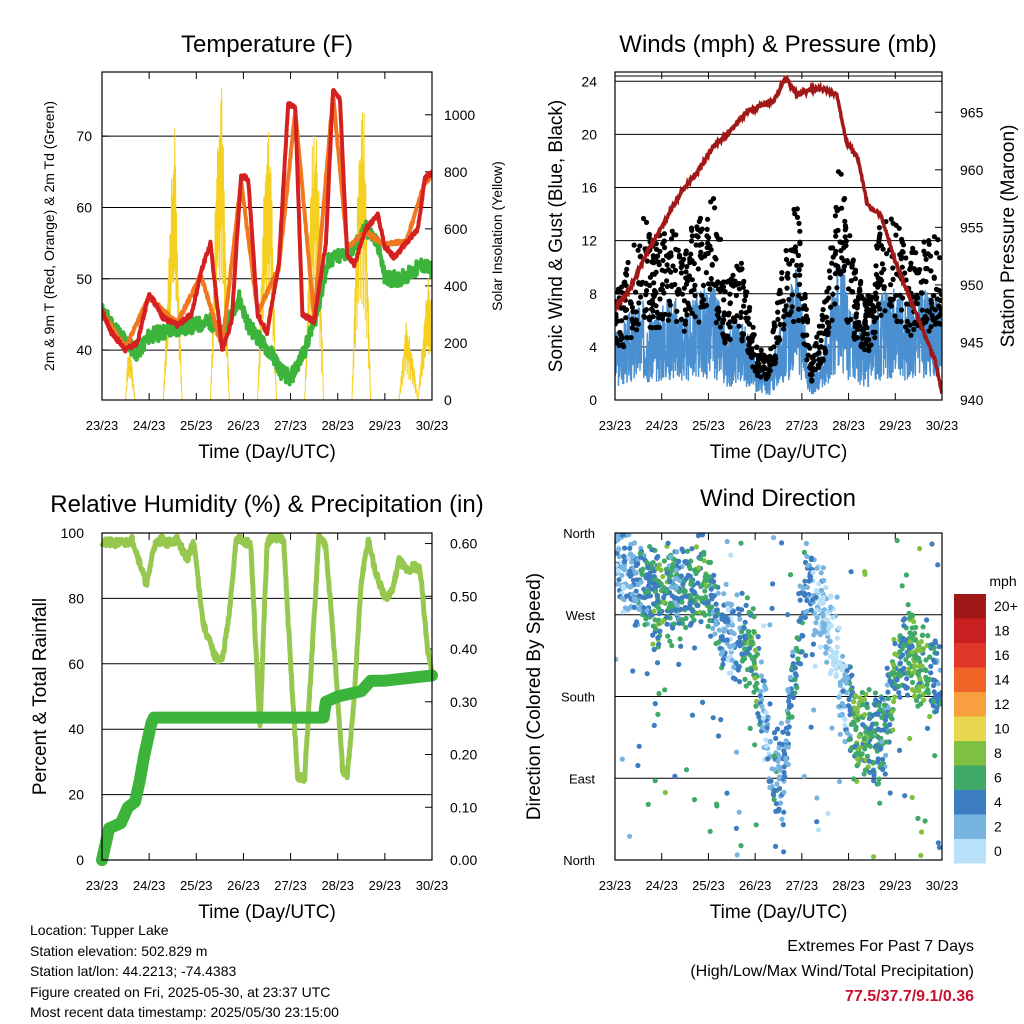 This screenshot has height=1024, width=1024. What do you see at coordinates (778, 696) in the screenshot?
I see `plot-frame` at bounding box center [778, 696].